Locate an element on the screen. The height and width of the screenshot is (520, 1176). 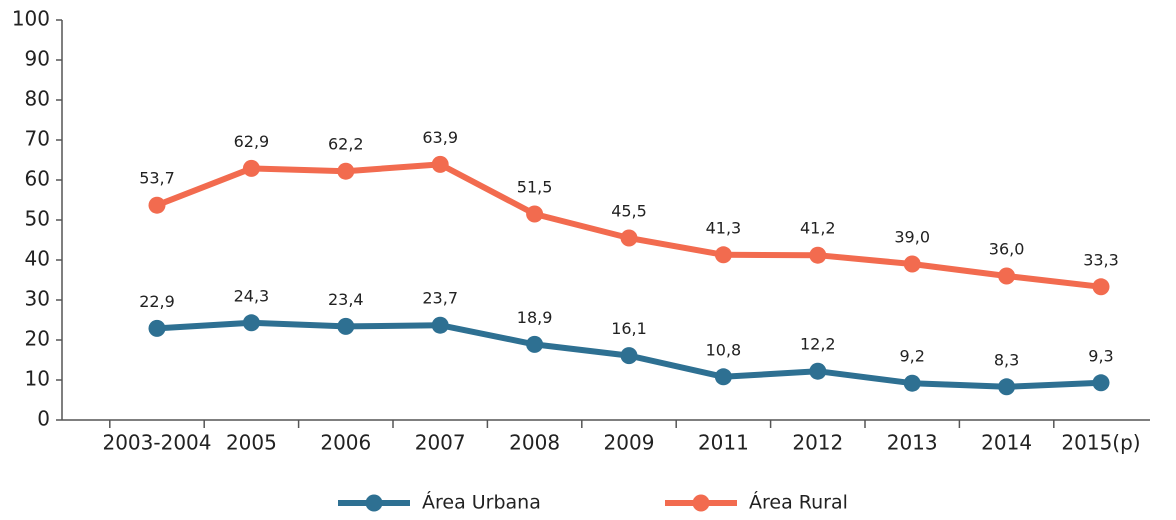
data-label: 63,9 is located at coordinates (440, 137).